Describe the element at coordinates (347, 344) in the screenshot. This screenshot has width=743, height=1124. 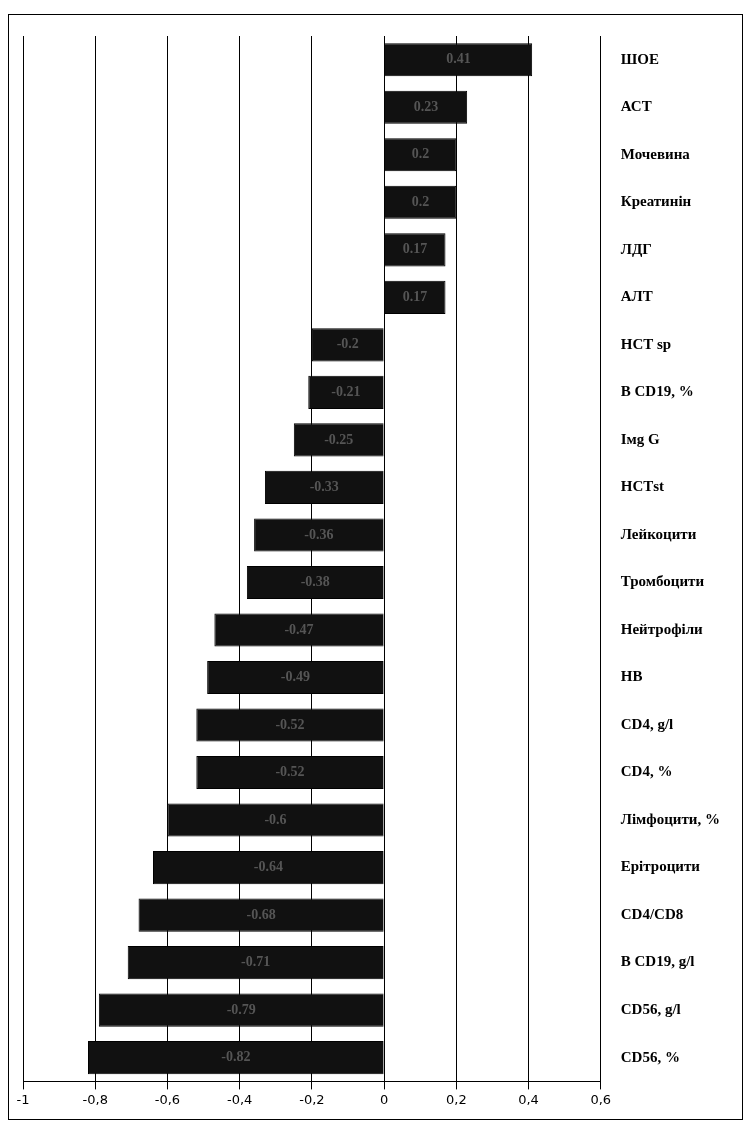
I see `data-label: -0.2` at that location.